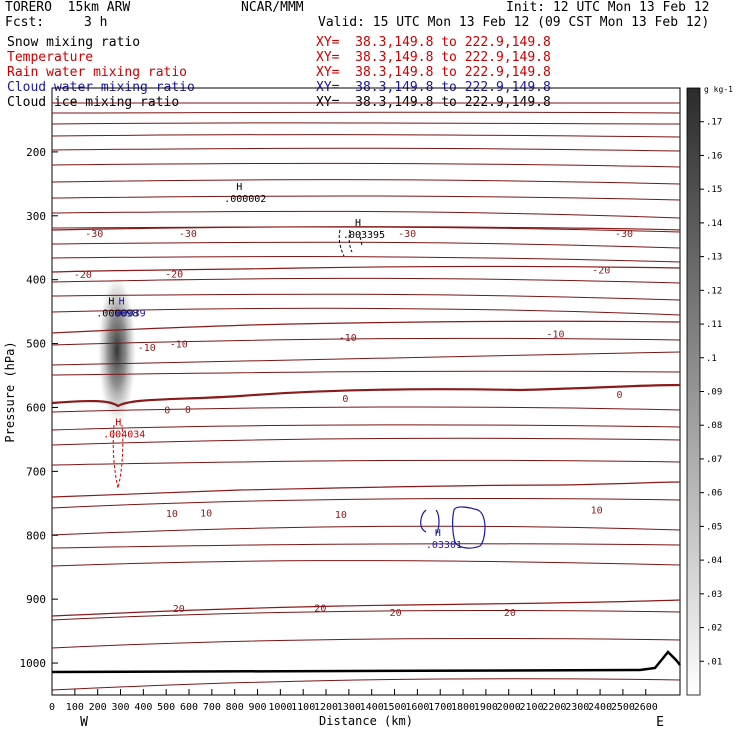 The height and width of the screenshot is (740, 740). I want to click on x-tick-label: 200, so click(98, 707).